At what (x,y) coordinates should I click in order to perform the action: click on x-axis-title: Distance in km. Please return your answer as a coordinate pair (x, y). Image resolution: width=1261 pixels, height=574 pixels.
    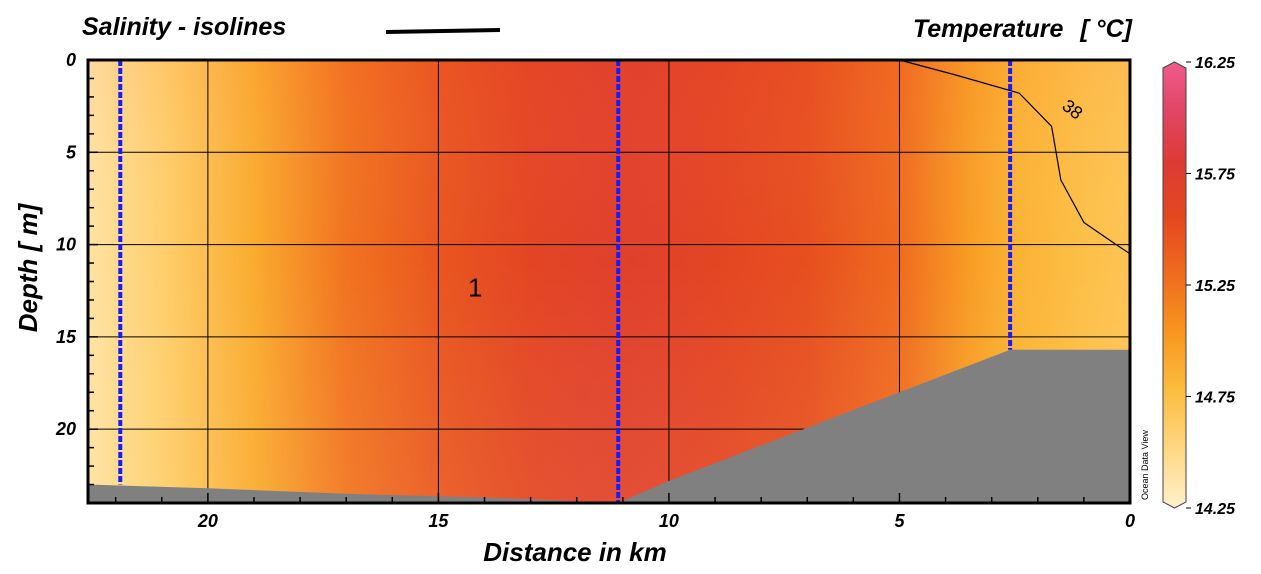
    Looking at the image, I should click on (575, 552).